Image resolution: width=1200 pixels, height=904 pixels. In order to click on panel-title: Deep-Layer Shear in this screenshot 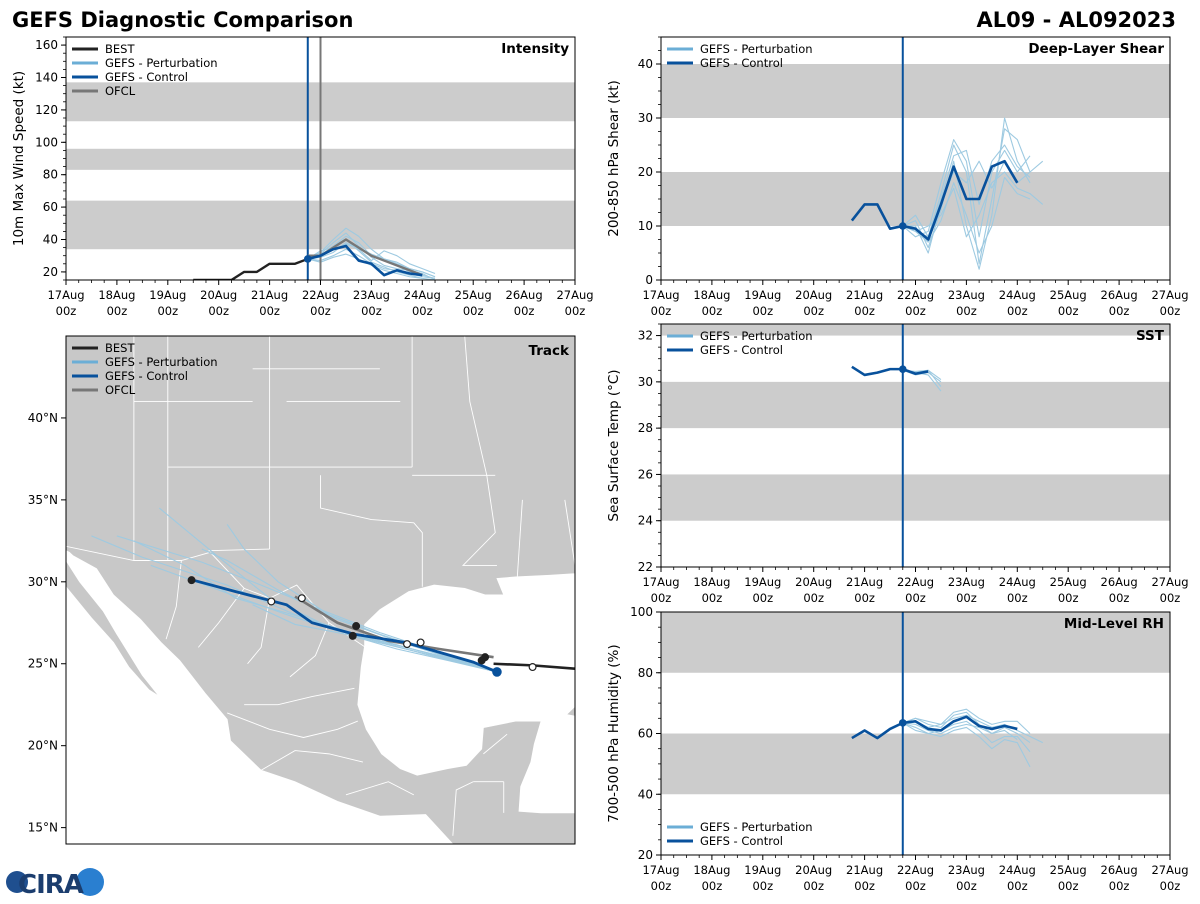, I will do `click(1096, 49)`.